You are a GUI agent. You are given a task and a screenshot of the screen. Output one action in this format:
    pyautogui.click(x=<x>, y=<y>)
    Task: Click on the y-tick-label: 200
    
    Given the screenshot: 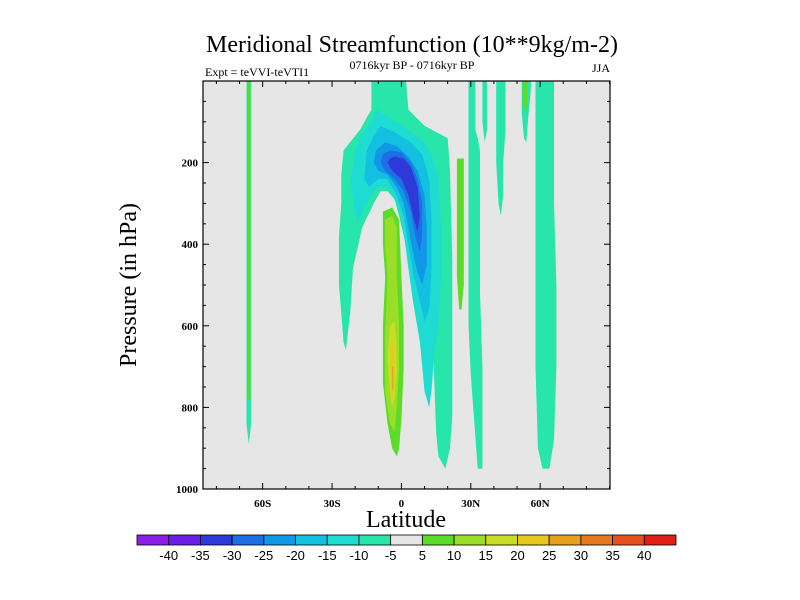 What is the action you would take?
    pyautogui.click(x=190, y=164)
    